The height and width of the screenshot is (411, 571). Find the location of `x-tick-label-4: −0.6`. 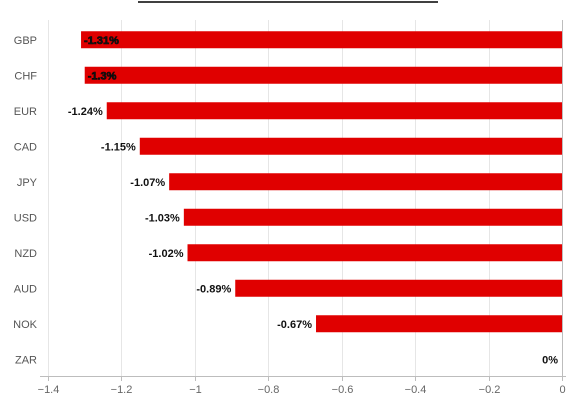

x-tick-label-4: −0.6 is located at coordinates (343, 390).